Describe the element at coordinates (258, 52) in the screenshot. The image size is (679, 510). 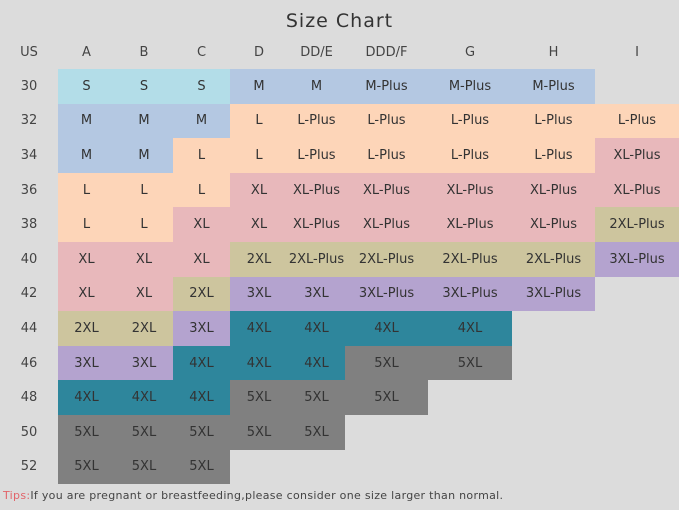
I see `column-header: D` at that location.